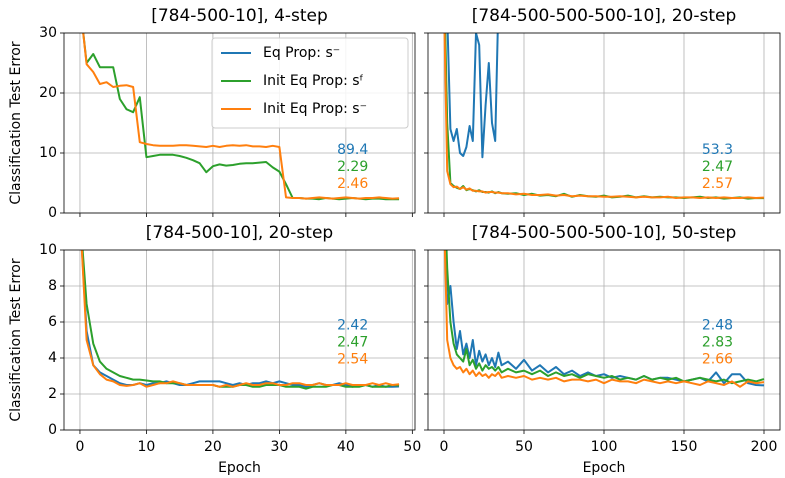 The height and width of the screenshot is (478, 785). I want to click on y-tick-label: 30, so click(48, 33).